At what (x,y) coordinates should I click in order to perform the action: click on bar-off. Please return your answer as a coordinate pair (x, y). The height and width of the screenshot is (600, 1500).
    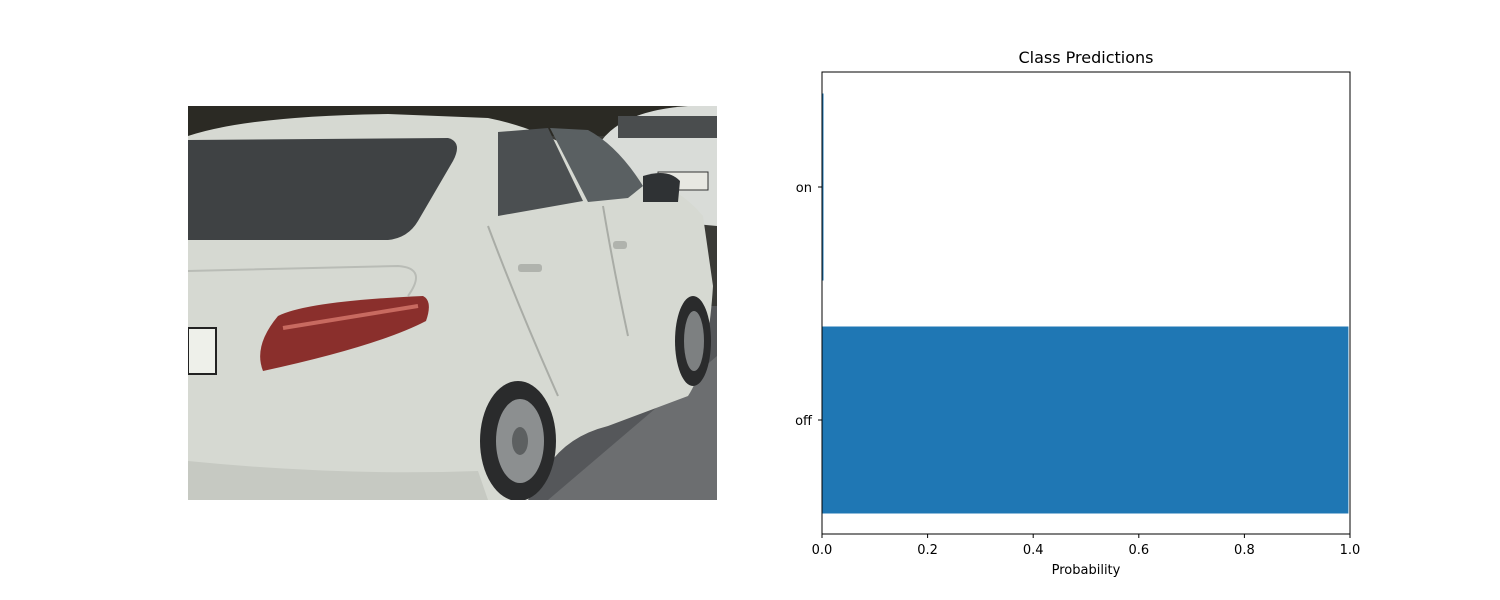
    Looking at the image, I should click on (1085, 420).